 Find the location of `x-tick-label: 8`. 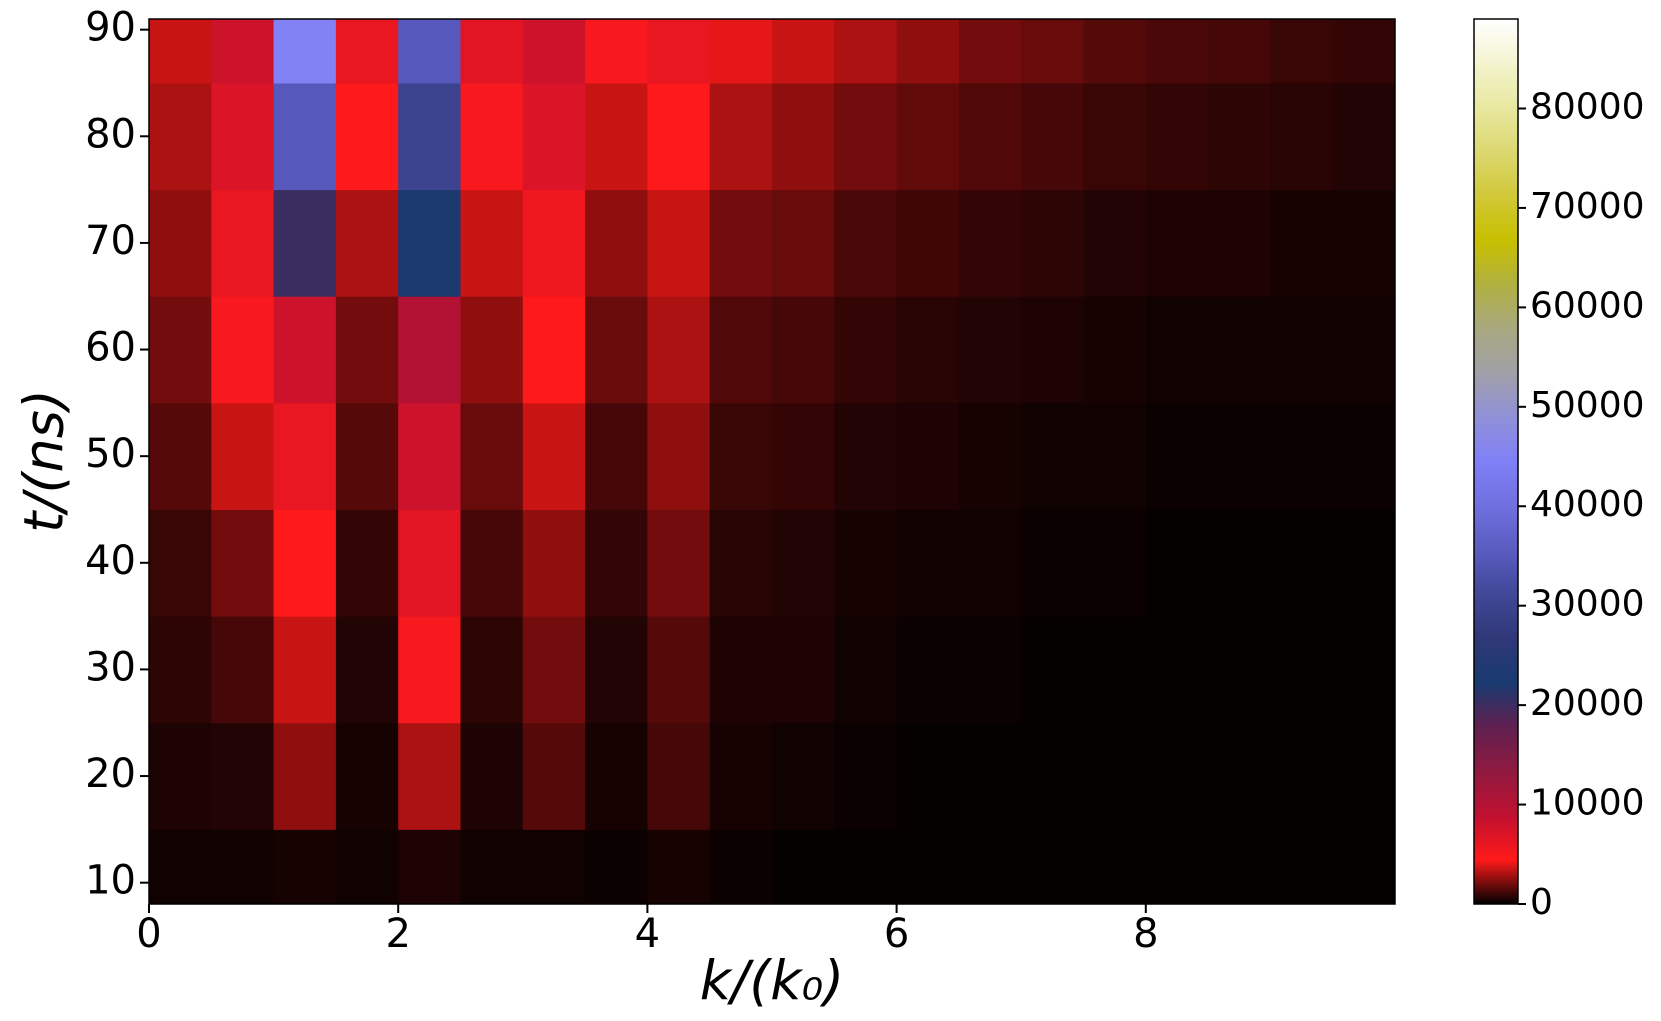

x-tick-label: 8 is located at coordinates (1145, 934).